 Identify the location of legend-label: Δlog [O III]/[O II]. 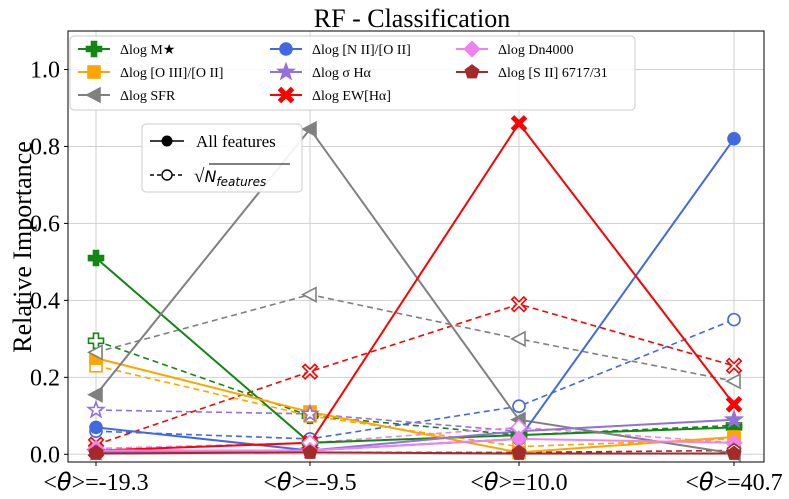
(171, 73).